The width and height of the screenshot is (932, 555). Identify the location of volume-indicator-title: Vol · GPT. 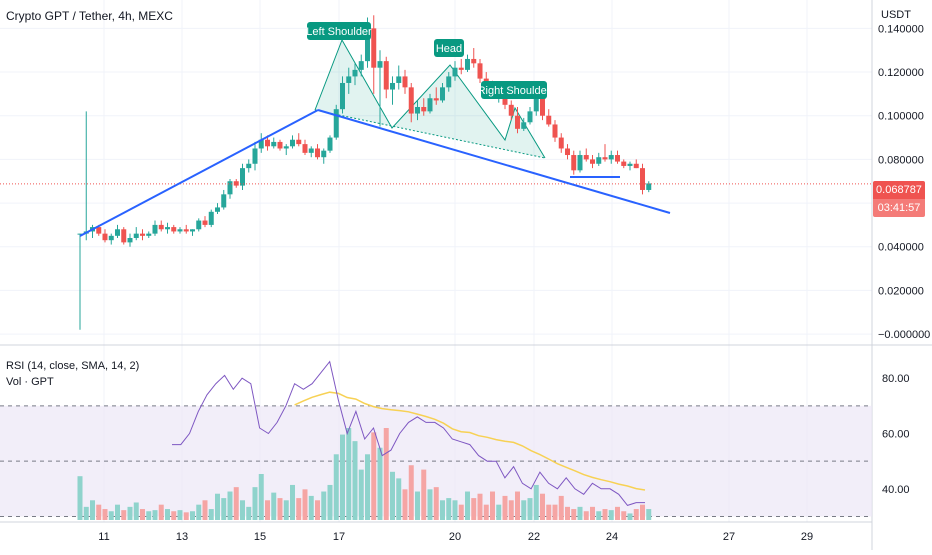
(30, 382).